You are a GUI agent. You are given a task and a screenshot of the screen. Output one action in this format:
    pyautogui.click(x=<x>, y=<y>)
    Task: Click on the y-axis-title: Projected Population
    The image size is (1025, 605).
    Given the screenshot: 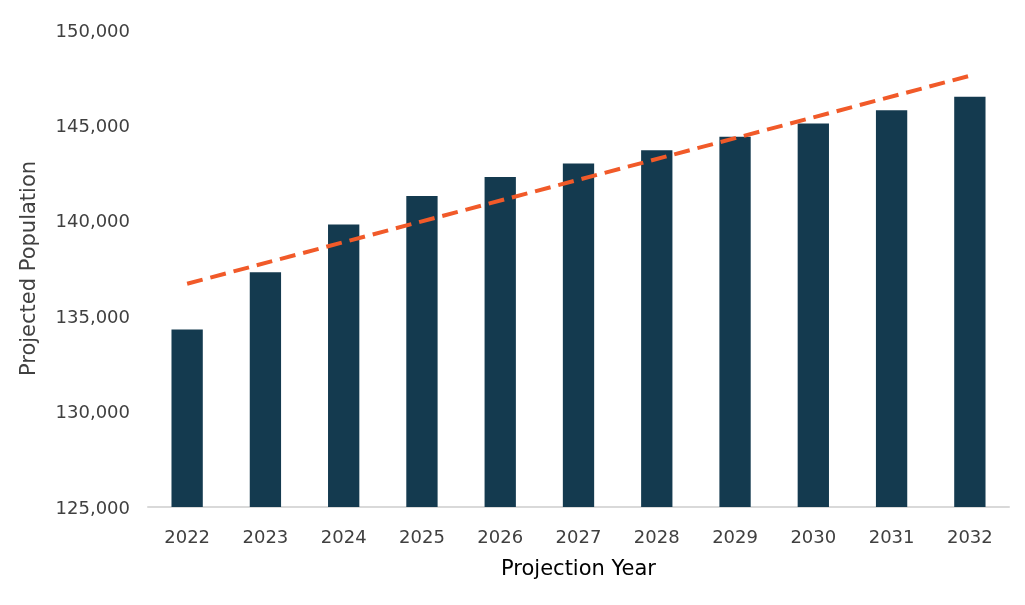 What is the action you would take?
    pyautogui.click(x=27, y=268)
    